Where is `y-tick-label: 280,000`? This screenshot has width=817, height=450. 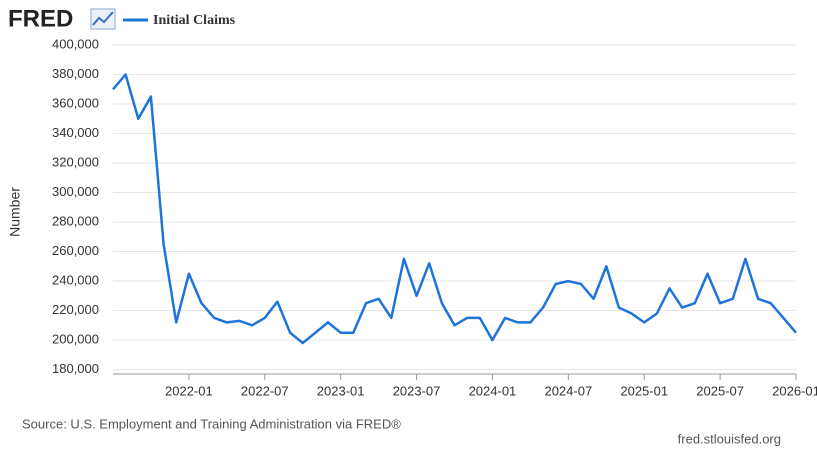 y-tick-label: 280,000 is located at coordinates (75, 220).